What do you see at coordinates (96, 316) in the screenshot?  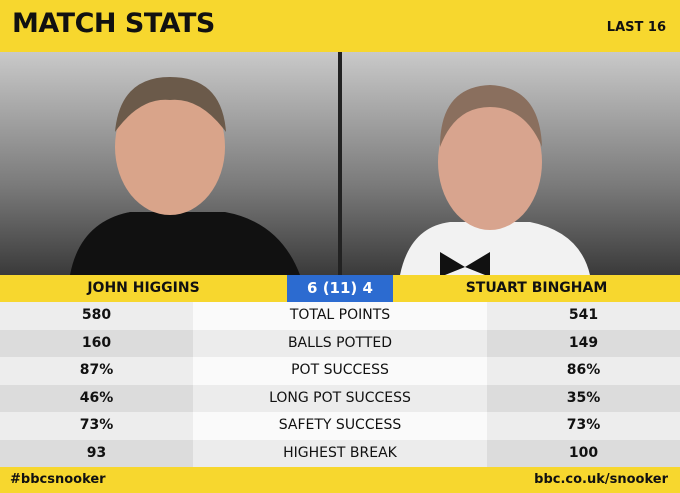 I see `stat-left: 580` at bounding box center [96, 316].